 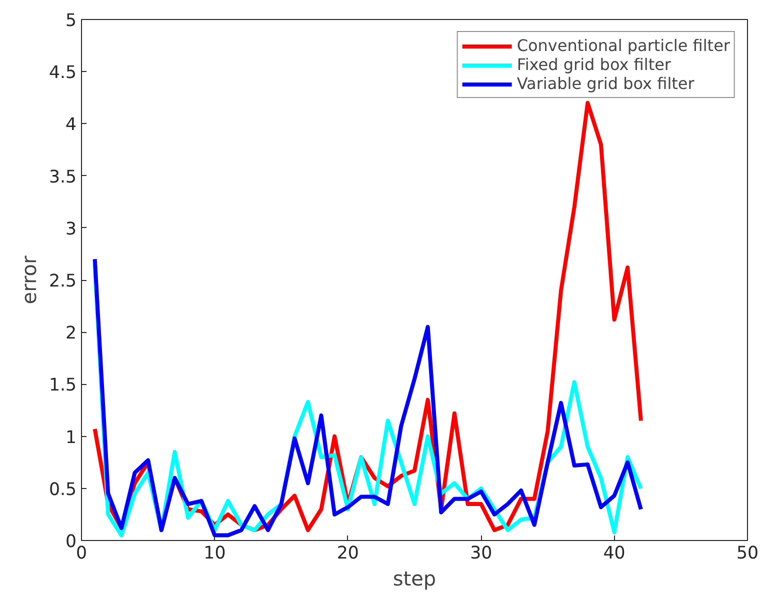 What do you see at coordinates (71, 334) in the screenshot?
I see `y-tick-label: 2` at bounding box center [71, 334].